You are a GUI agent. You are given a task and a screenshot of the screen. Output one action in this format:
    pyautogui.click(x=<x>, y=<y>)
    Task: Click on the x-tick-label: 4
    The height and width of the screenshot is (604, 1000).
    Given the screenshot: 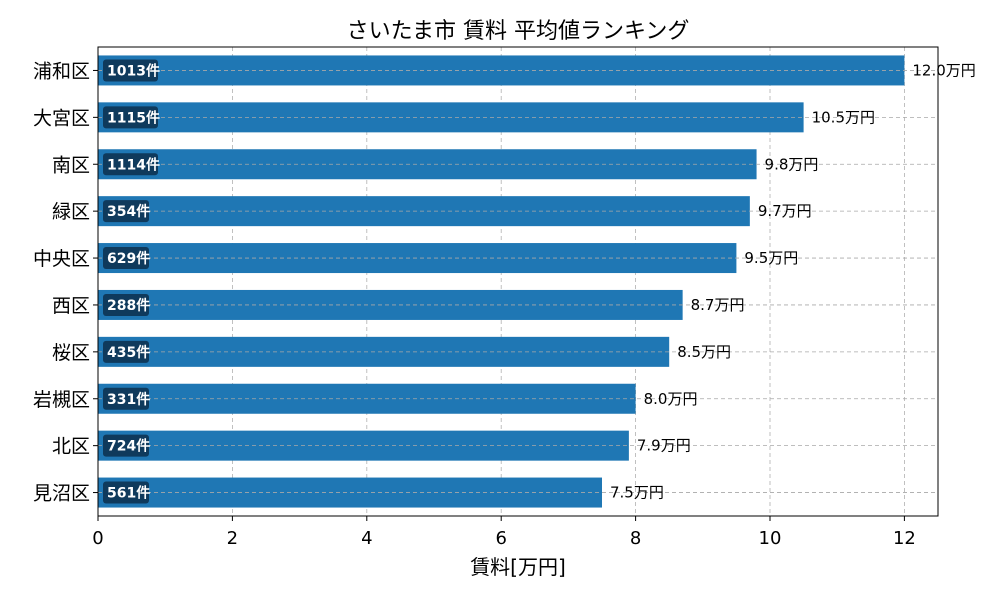 What is the action you would take?
    pyautogui.click(x=366, y=538)
    